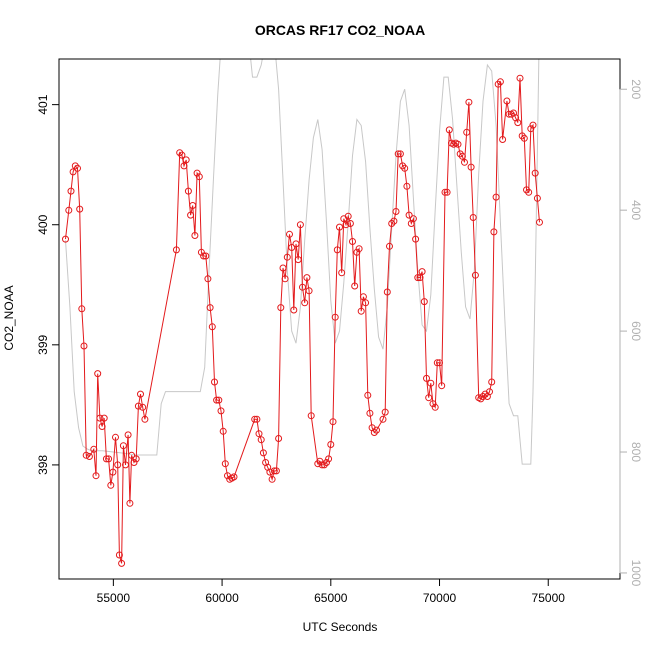 The width and height of the screenshot is (650, 650). What do you see at coordinates (114, 598) in the screenshot?
I see `x-tick-label: 55000` at bounding box center [114, 598].